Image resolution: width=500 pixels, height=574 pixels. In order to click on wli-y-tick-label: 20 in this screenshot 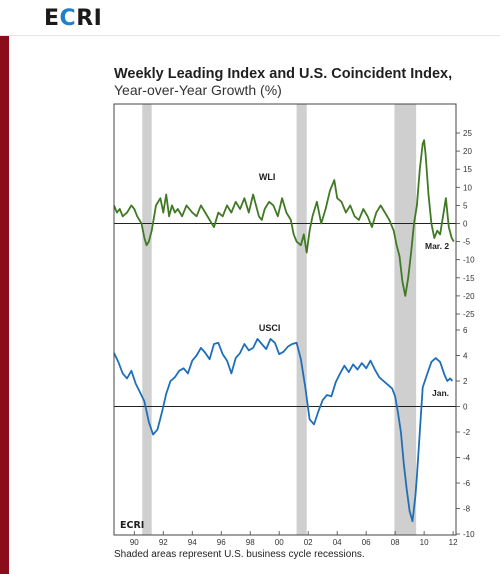, I will do `click(467, 151)`.